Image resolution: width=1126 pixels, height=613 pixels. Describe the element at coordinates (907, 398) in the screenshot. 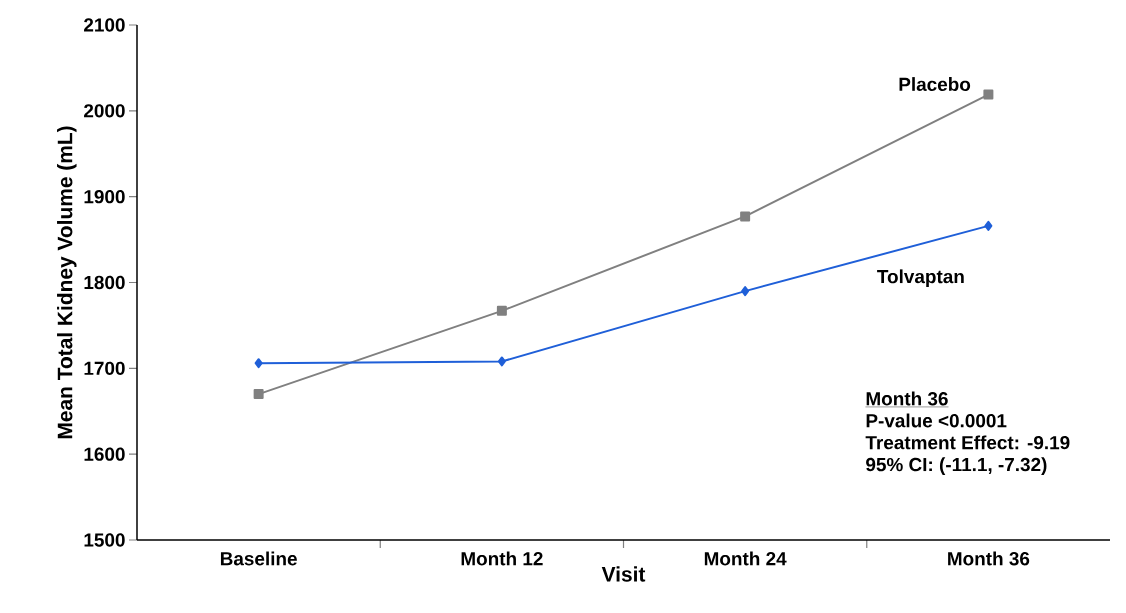

I see `annotation: Month 36` at that location.